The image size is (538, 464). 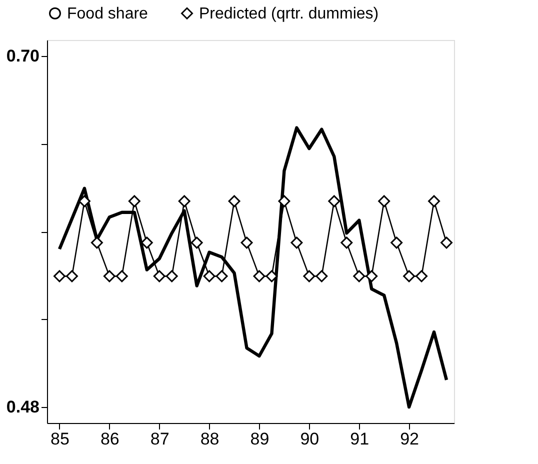 I want to click on y-tick-label: 0.70, so click(x=23, y=56).